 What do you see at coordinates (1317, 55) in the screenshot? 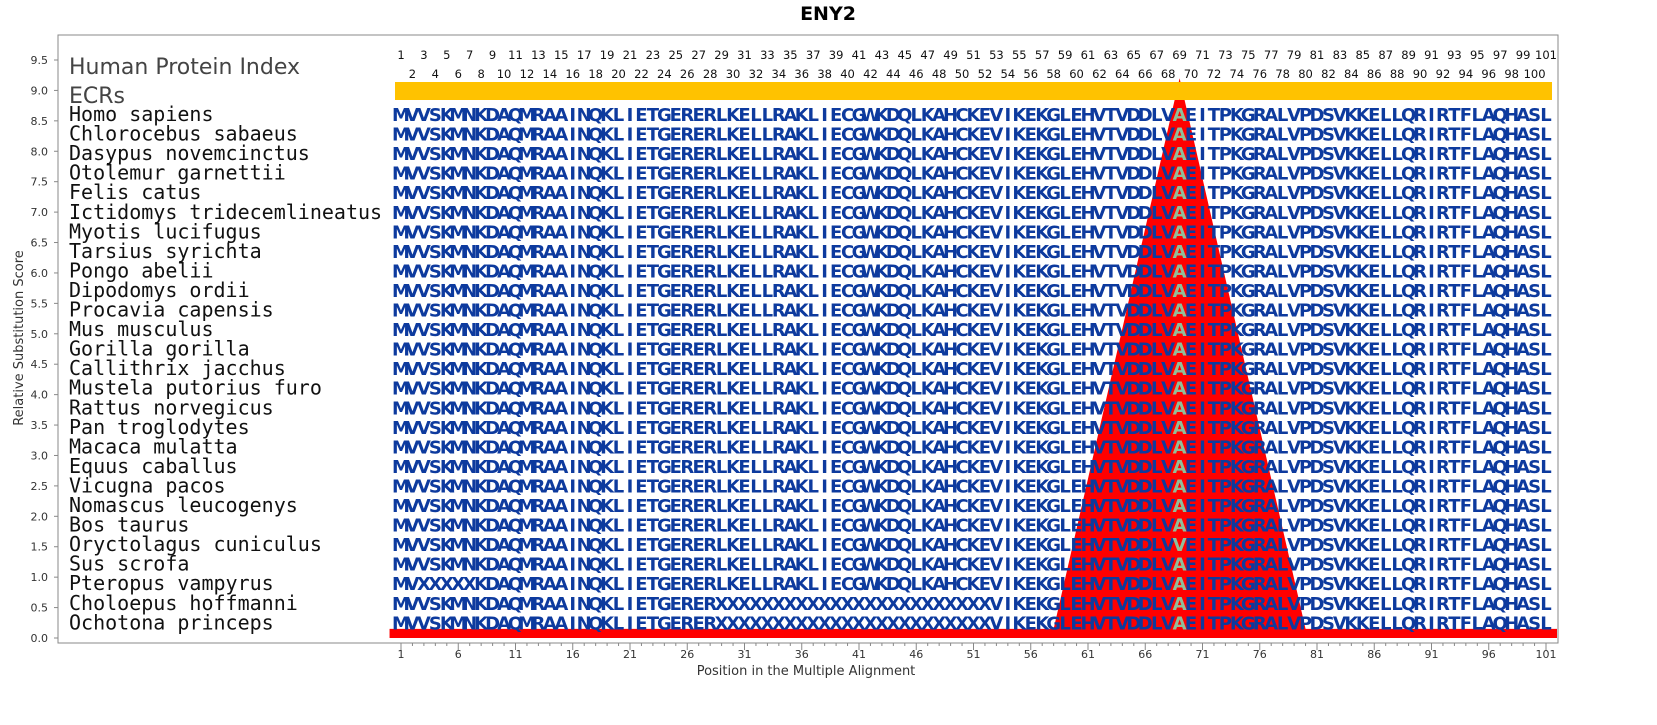
I see `position-number: 81` at bounding box center [1317, 55].